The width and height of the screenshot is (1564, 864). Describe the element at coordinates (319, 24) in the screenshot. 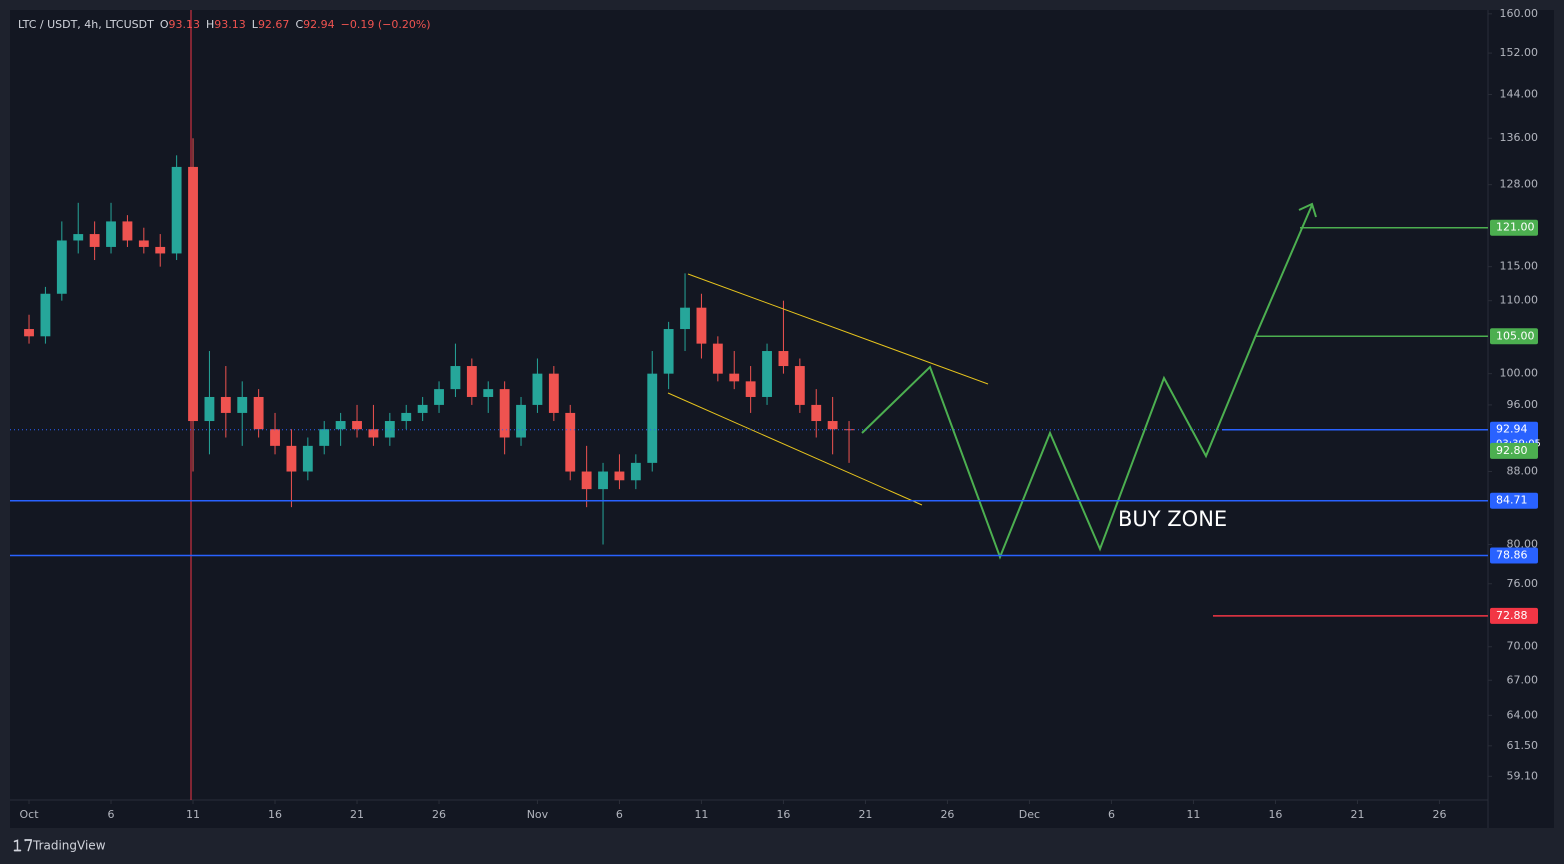

I see `header-text: 92.94` at that location.